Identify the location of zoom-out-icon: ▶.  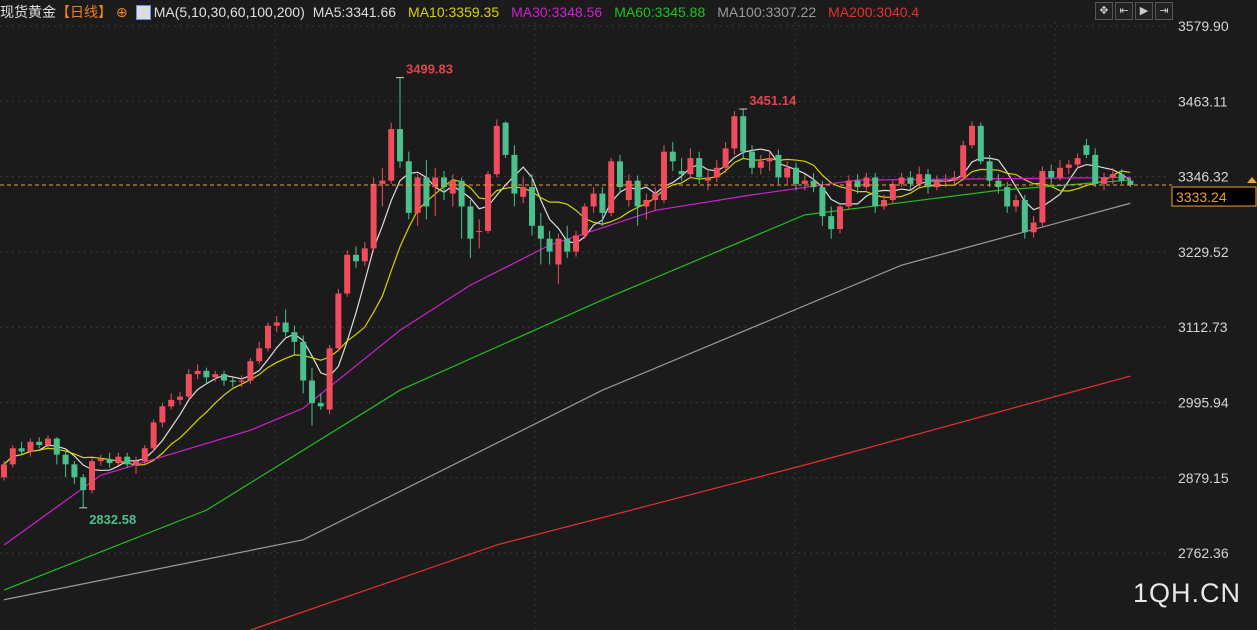
(1144, 11).